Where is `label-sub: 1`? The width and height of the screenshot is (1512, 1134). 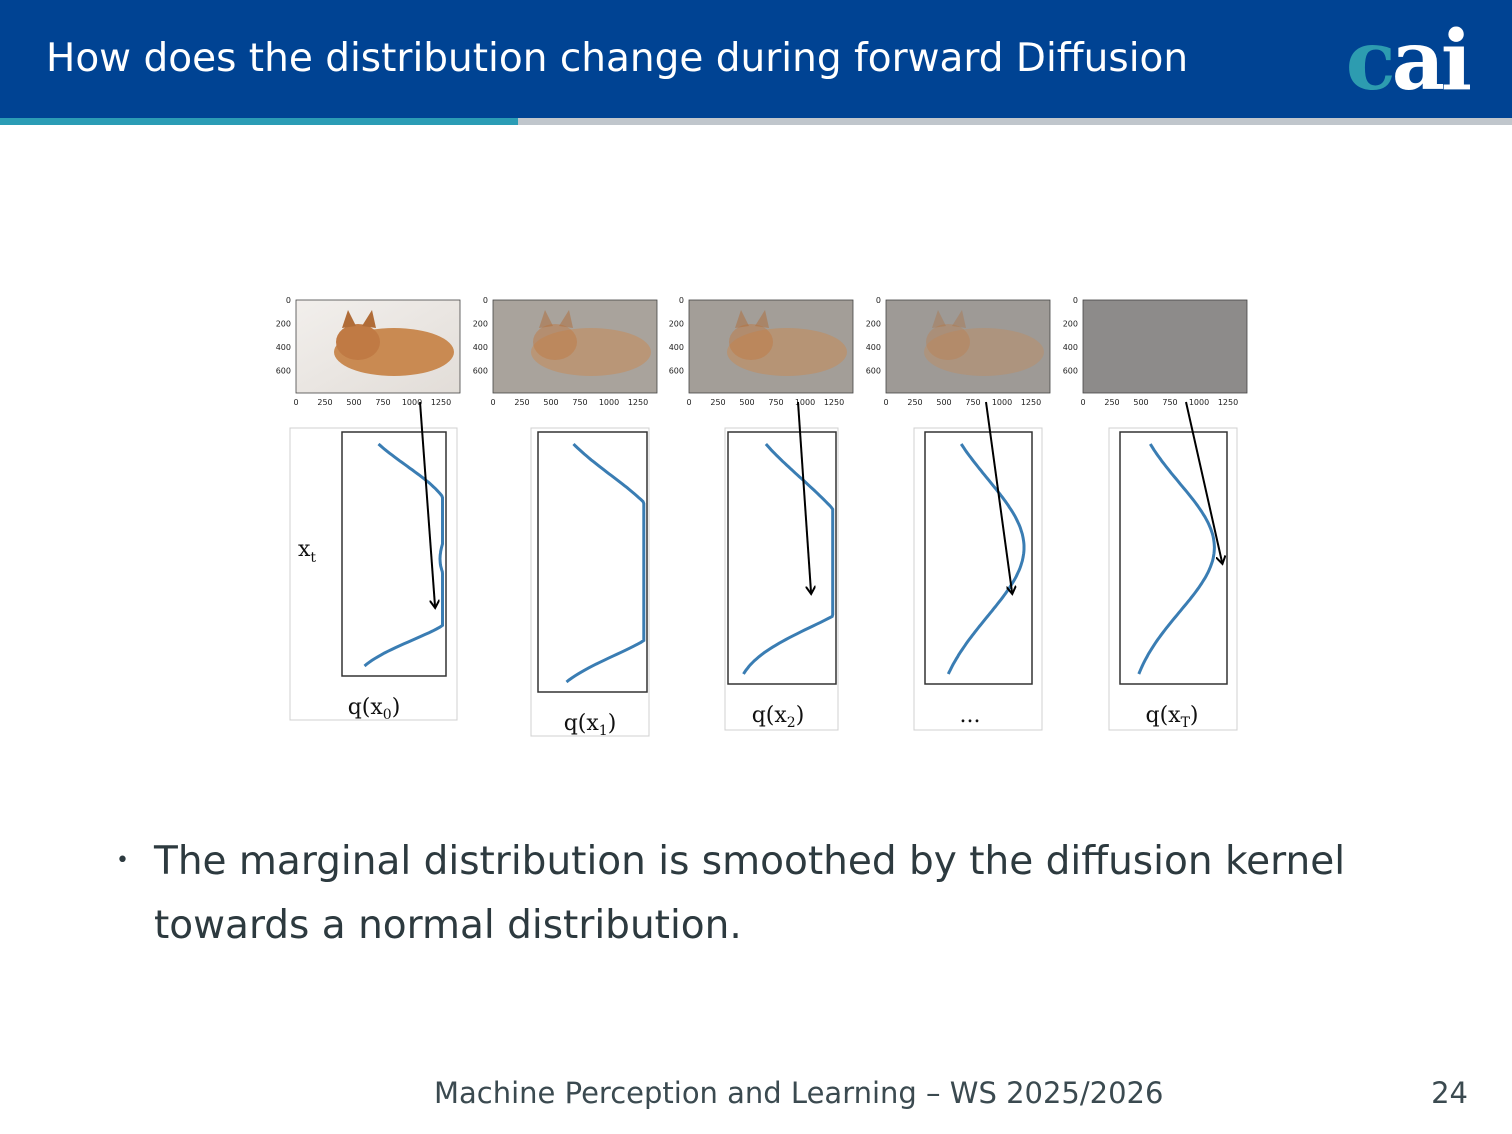 label-sub: 1 is located at coordinates (603, 731).